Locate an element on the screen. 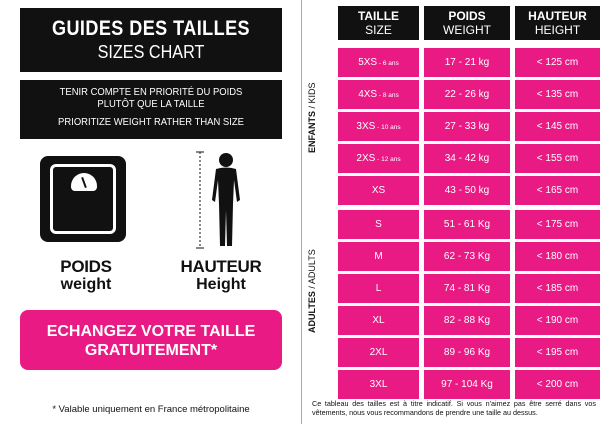 This screenshot has width=600, height=424. header-height: HAUTEUR HEIGHT is located at coordinates (557, 23).